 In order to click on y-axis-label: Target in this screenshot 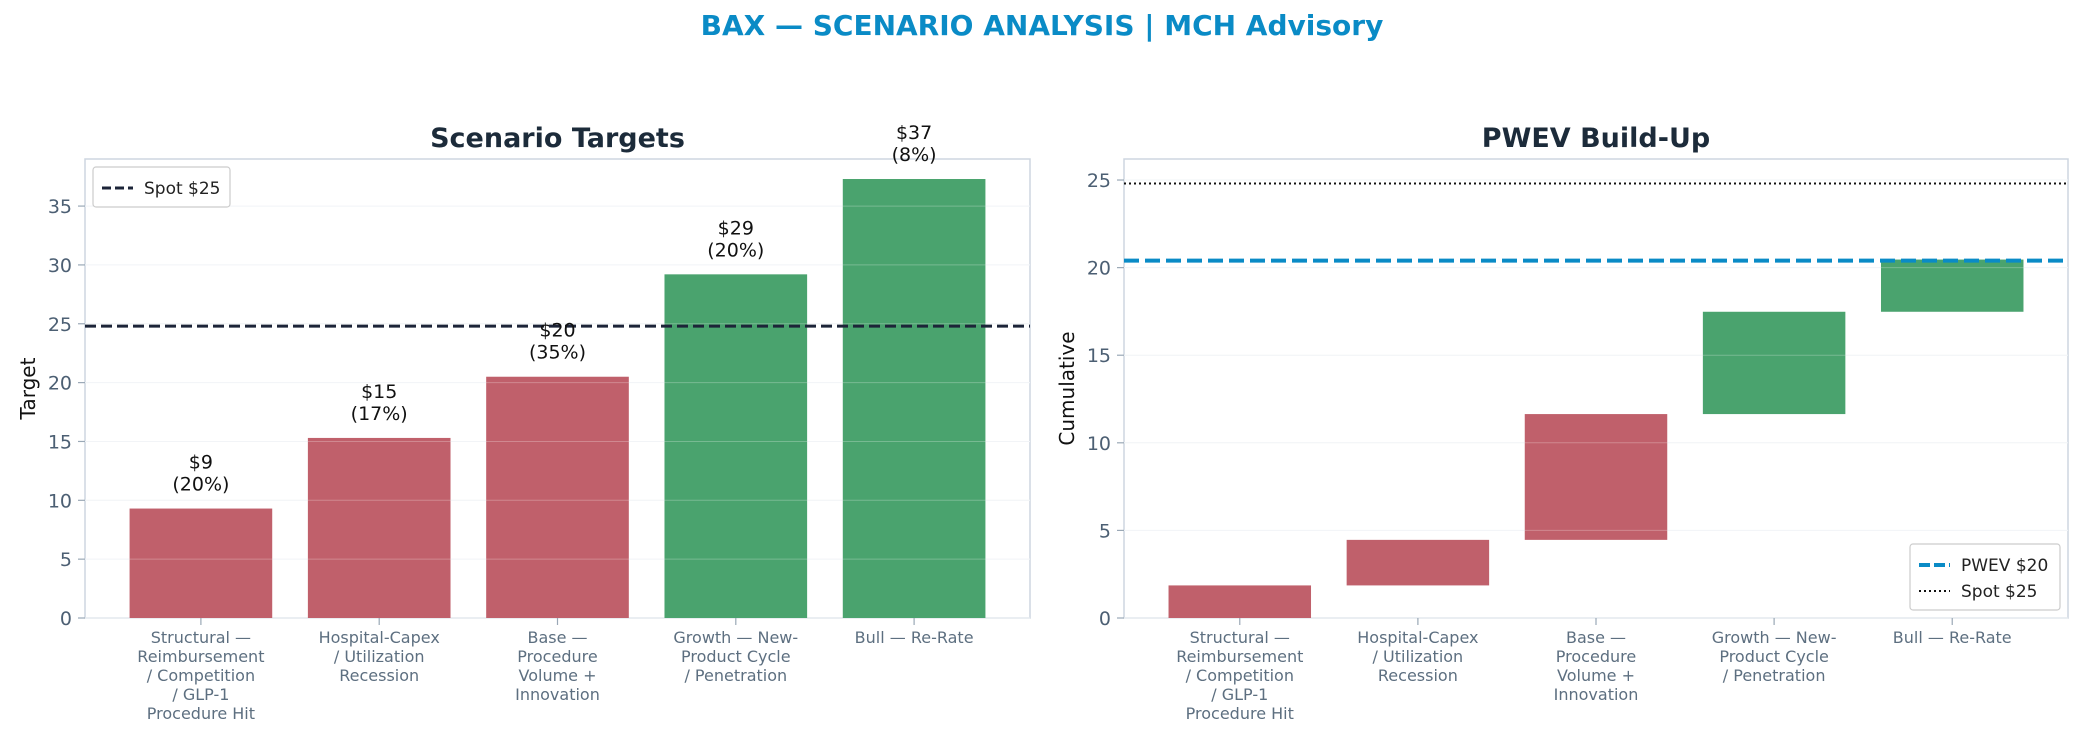, I will do `click(28, 388)`.